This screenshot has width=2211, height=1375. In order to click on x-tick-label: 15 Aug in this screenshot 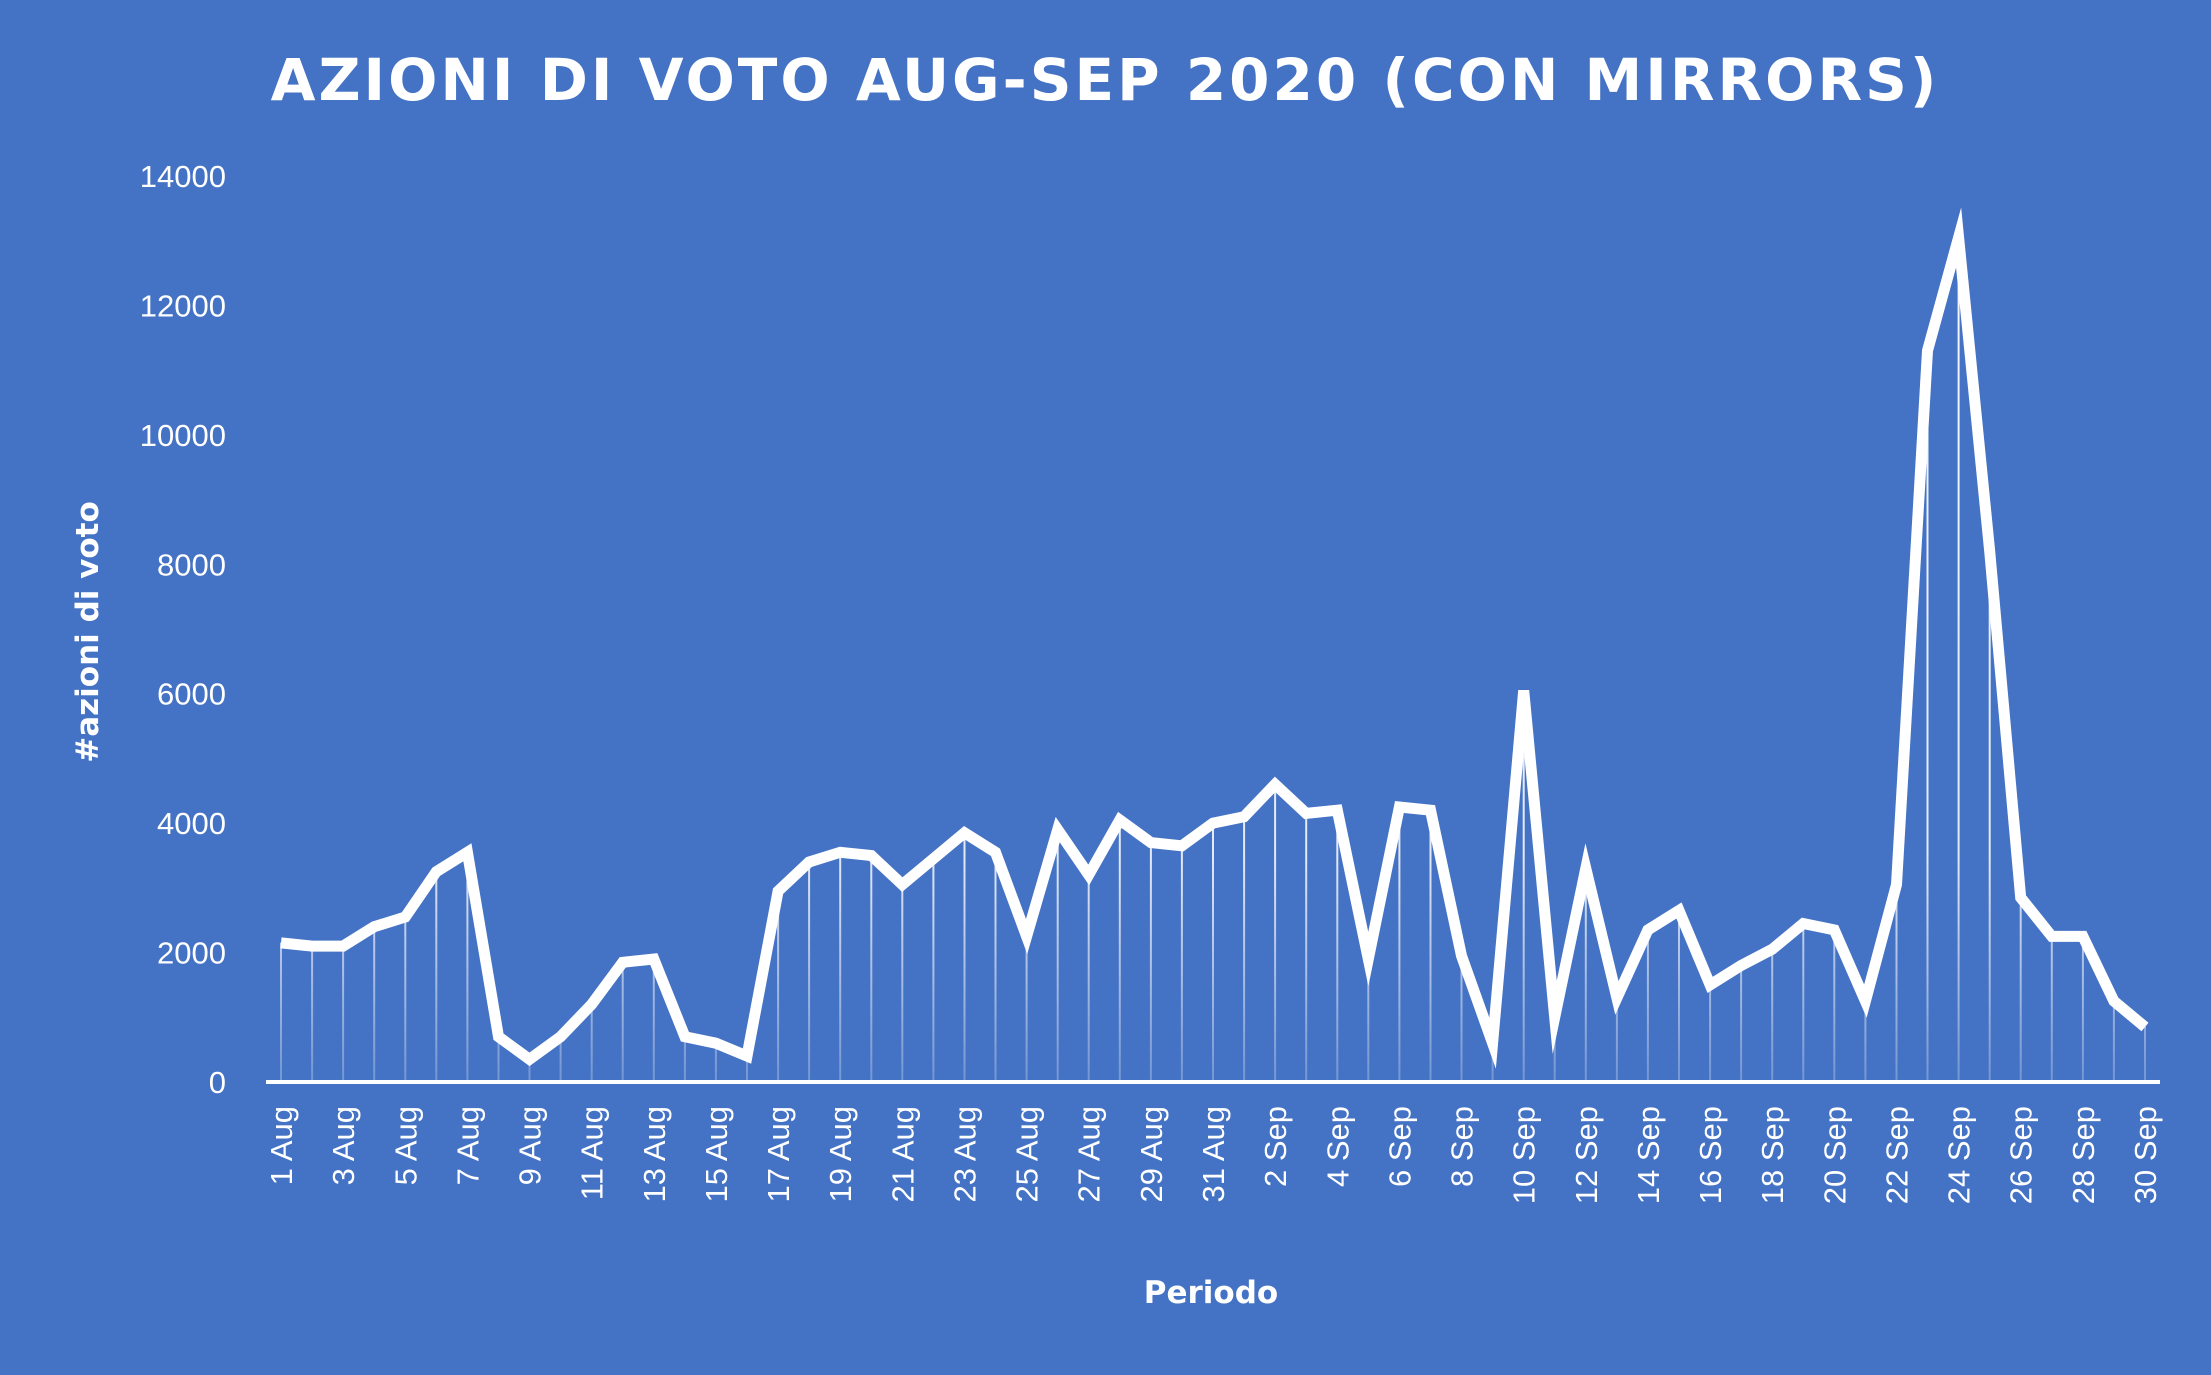, I will do `click(716, 1154)`.